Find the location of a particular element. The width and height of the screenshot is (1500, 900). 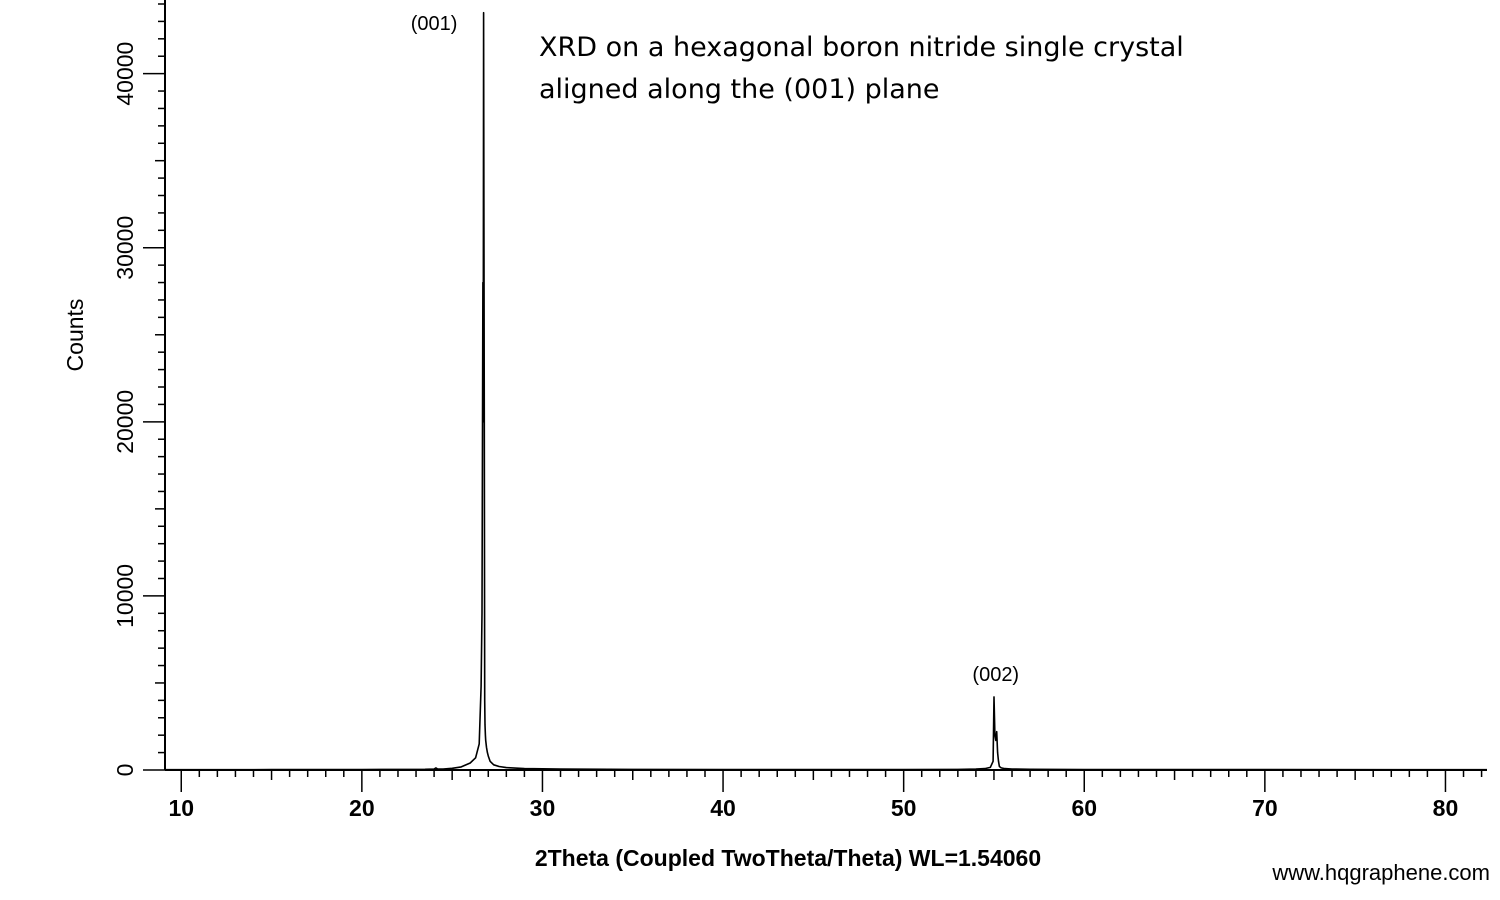

chart-title-line-2: aligned along the (001) plane is located at coordinates (739, 89).